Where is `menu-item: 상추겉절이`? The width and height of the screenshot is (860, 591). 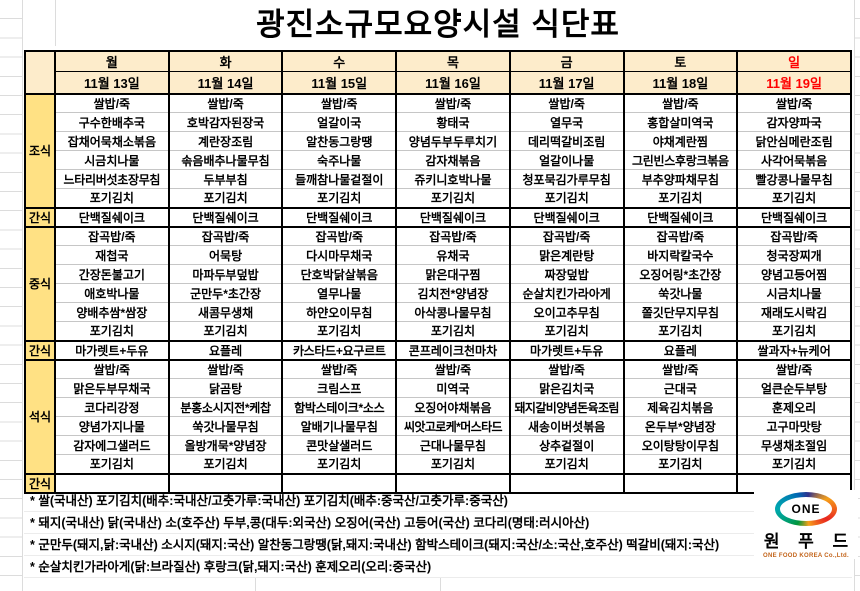 menu-item: 상추겉절이 is located at coordinates (566, 445).